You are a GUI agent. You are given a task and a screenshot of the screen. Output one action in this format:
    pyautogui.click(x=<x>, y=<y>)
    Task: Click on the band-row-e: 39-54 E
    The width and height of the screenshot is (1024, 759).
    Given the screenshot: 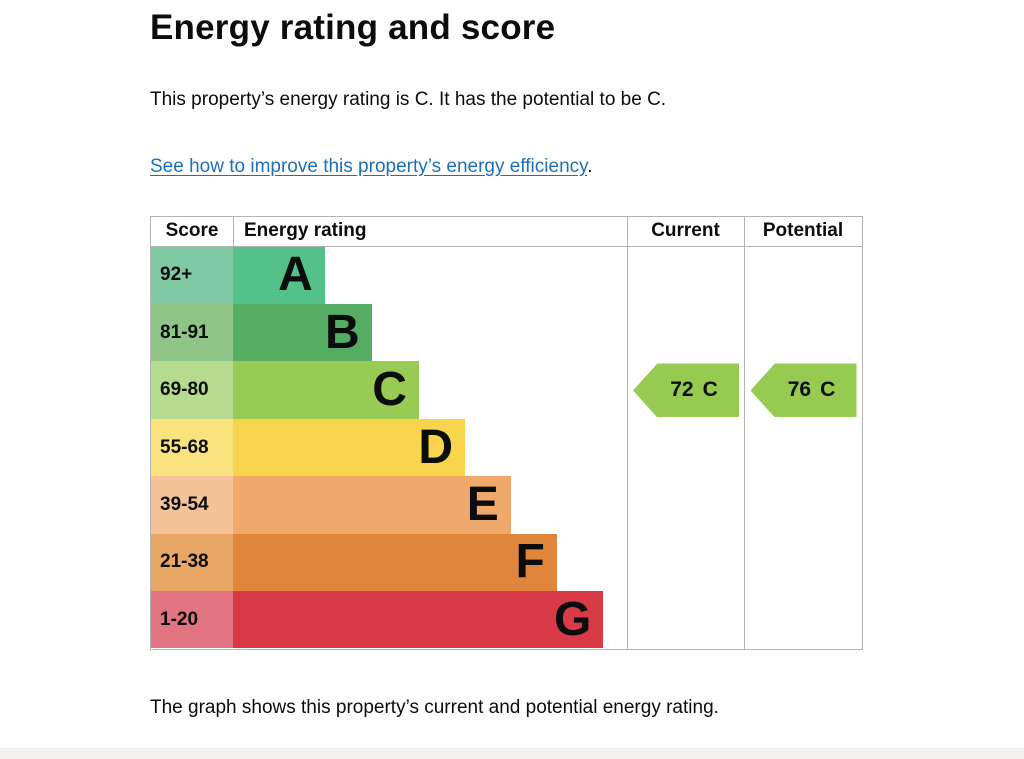 What is the action you would take?
    pyautogui.click(x=506, y=505)
    